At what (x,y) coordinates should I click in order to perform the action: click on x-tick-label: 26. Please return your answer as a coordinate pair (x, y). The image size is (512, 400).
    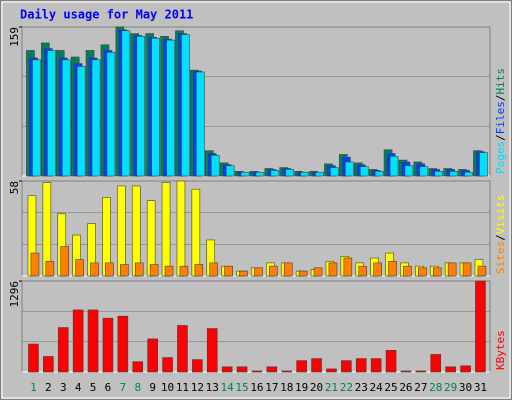
    Looking at the image, I should click on (405, 387).